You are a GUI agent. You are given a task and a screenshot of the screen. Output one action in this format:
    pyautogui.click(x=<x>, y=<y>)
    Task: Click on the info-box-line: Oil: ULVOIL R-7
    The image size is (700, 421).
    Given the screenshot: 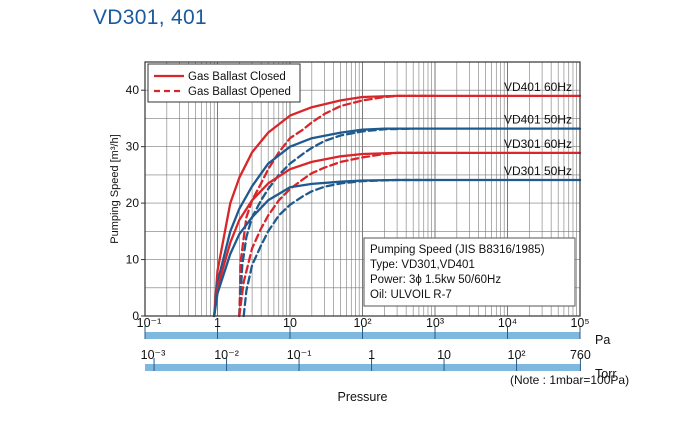 What is the action you would take?
    pyautogui.click(x=411, y=295)
    